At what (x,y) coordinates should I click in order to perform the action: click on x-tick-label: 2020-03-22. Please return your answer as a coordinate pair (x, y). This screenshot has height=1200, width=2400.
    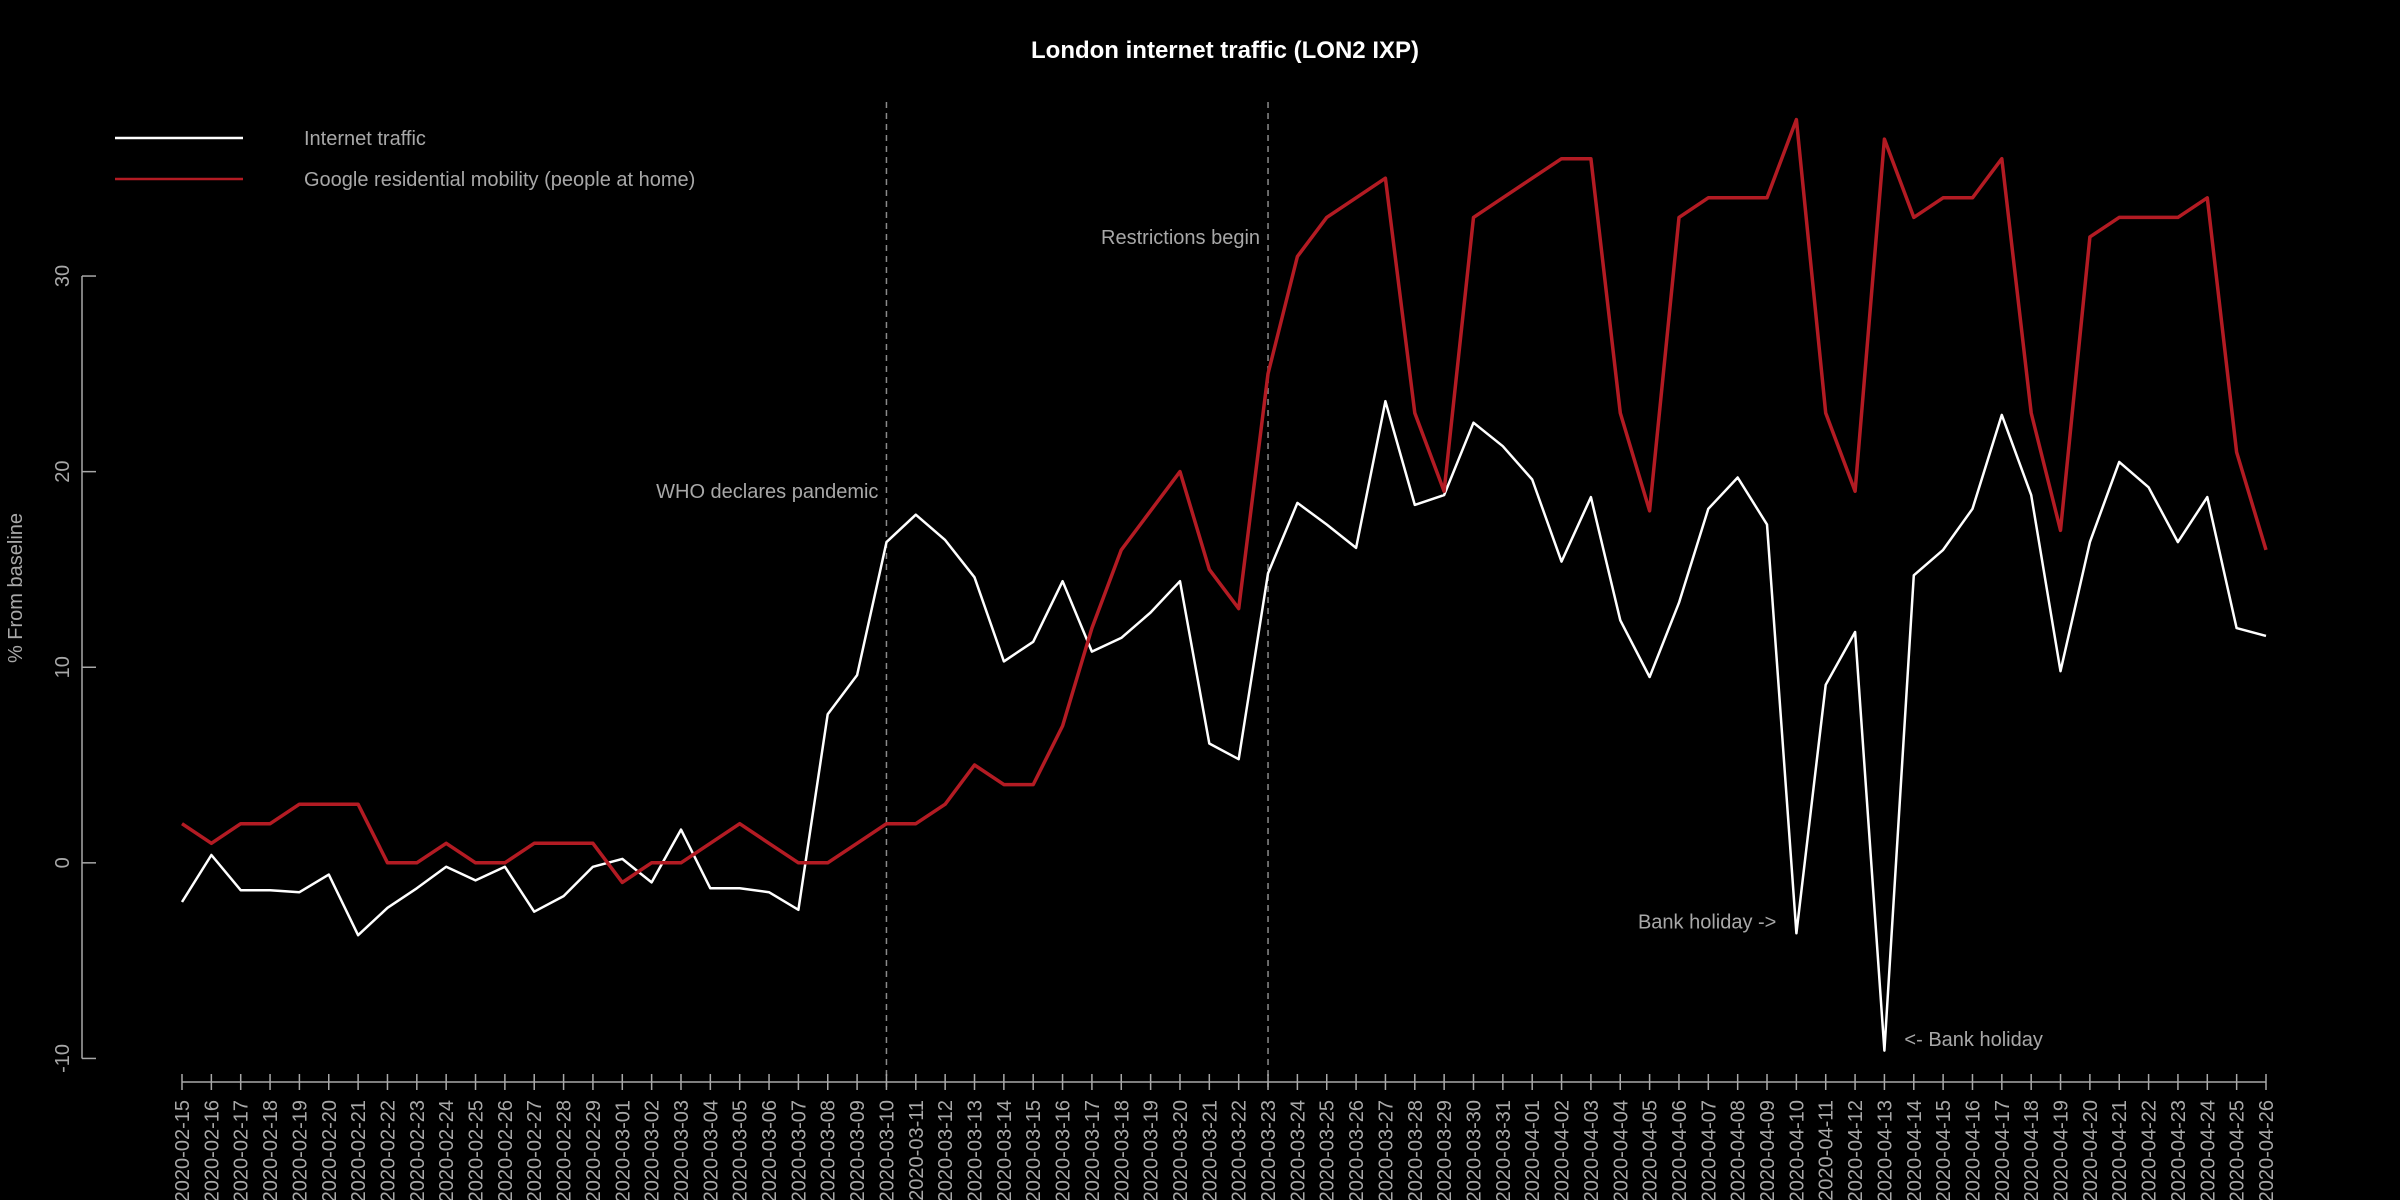
    Looking at the image, I should click on (1240, 1150).